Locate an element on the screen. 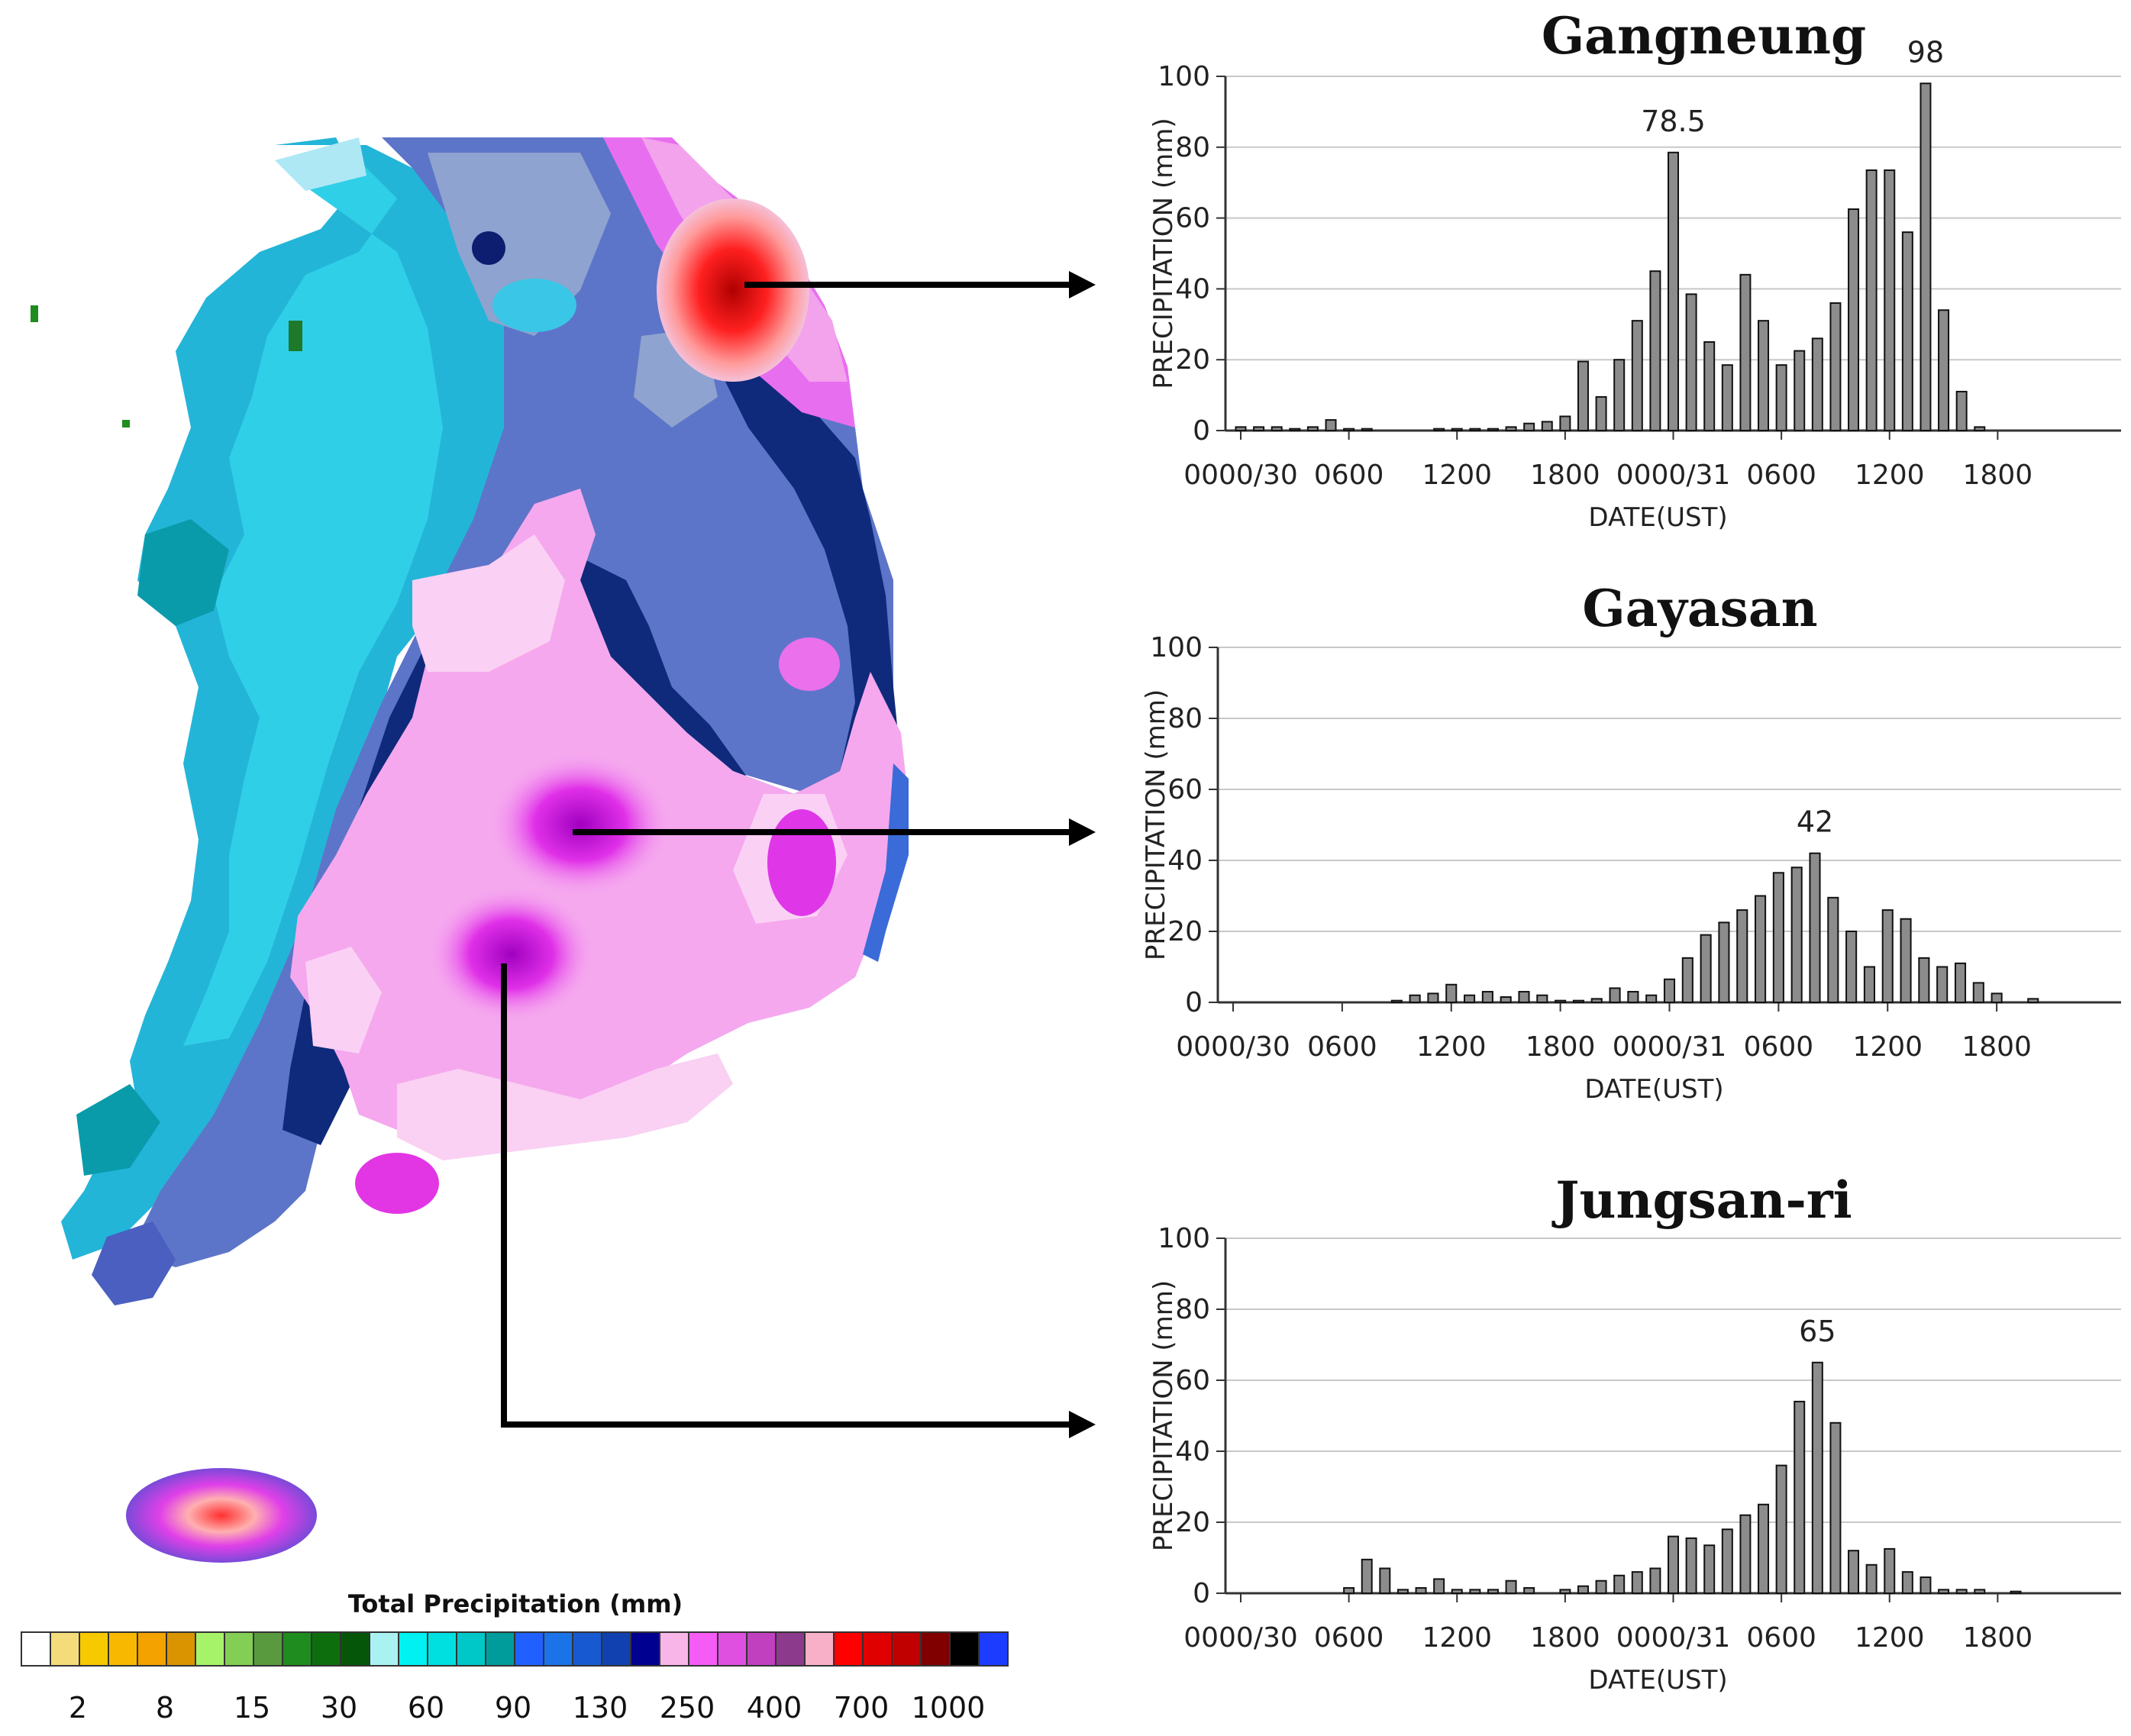 This screenshot has height=1736, width=2131. arrow-gayasan is located at coordinates (835, 832).